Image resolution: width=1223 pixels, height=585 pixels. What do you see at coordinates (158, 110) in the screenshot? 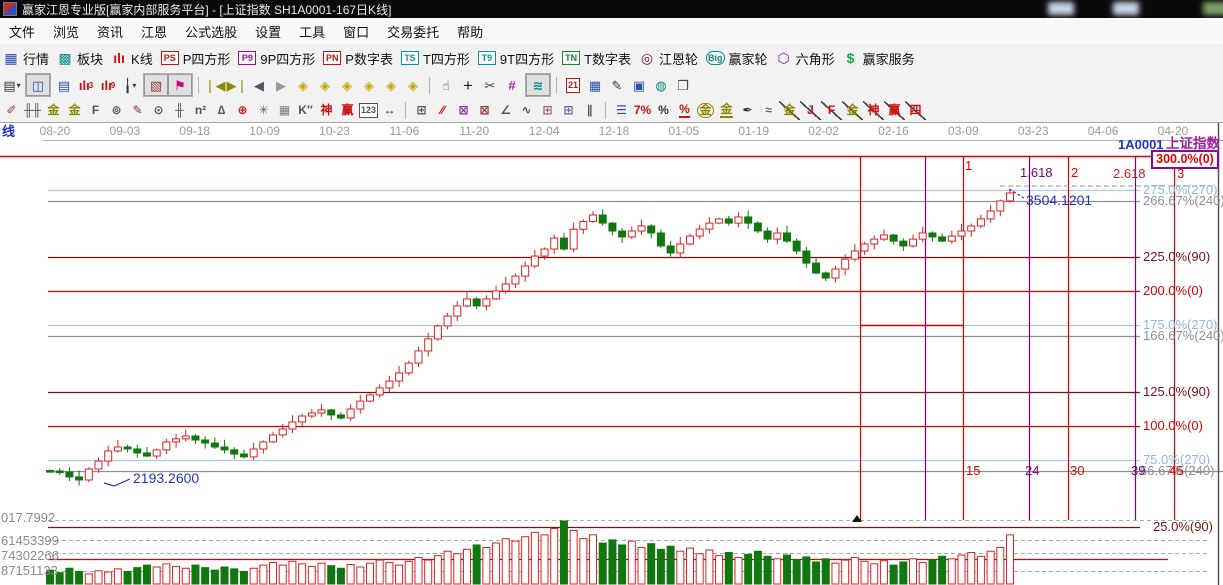
I see `time-clock-button: ⊙` at bounding box center [158, 110].